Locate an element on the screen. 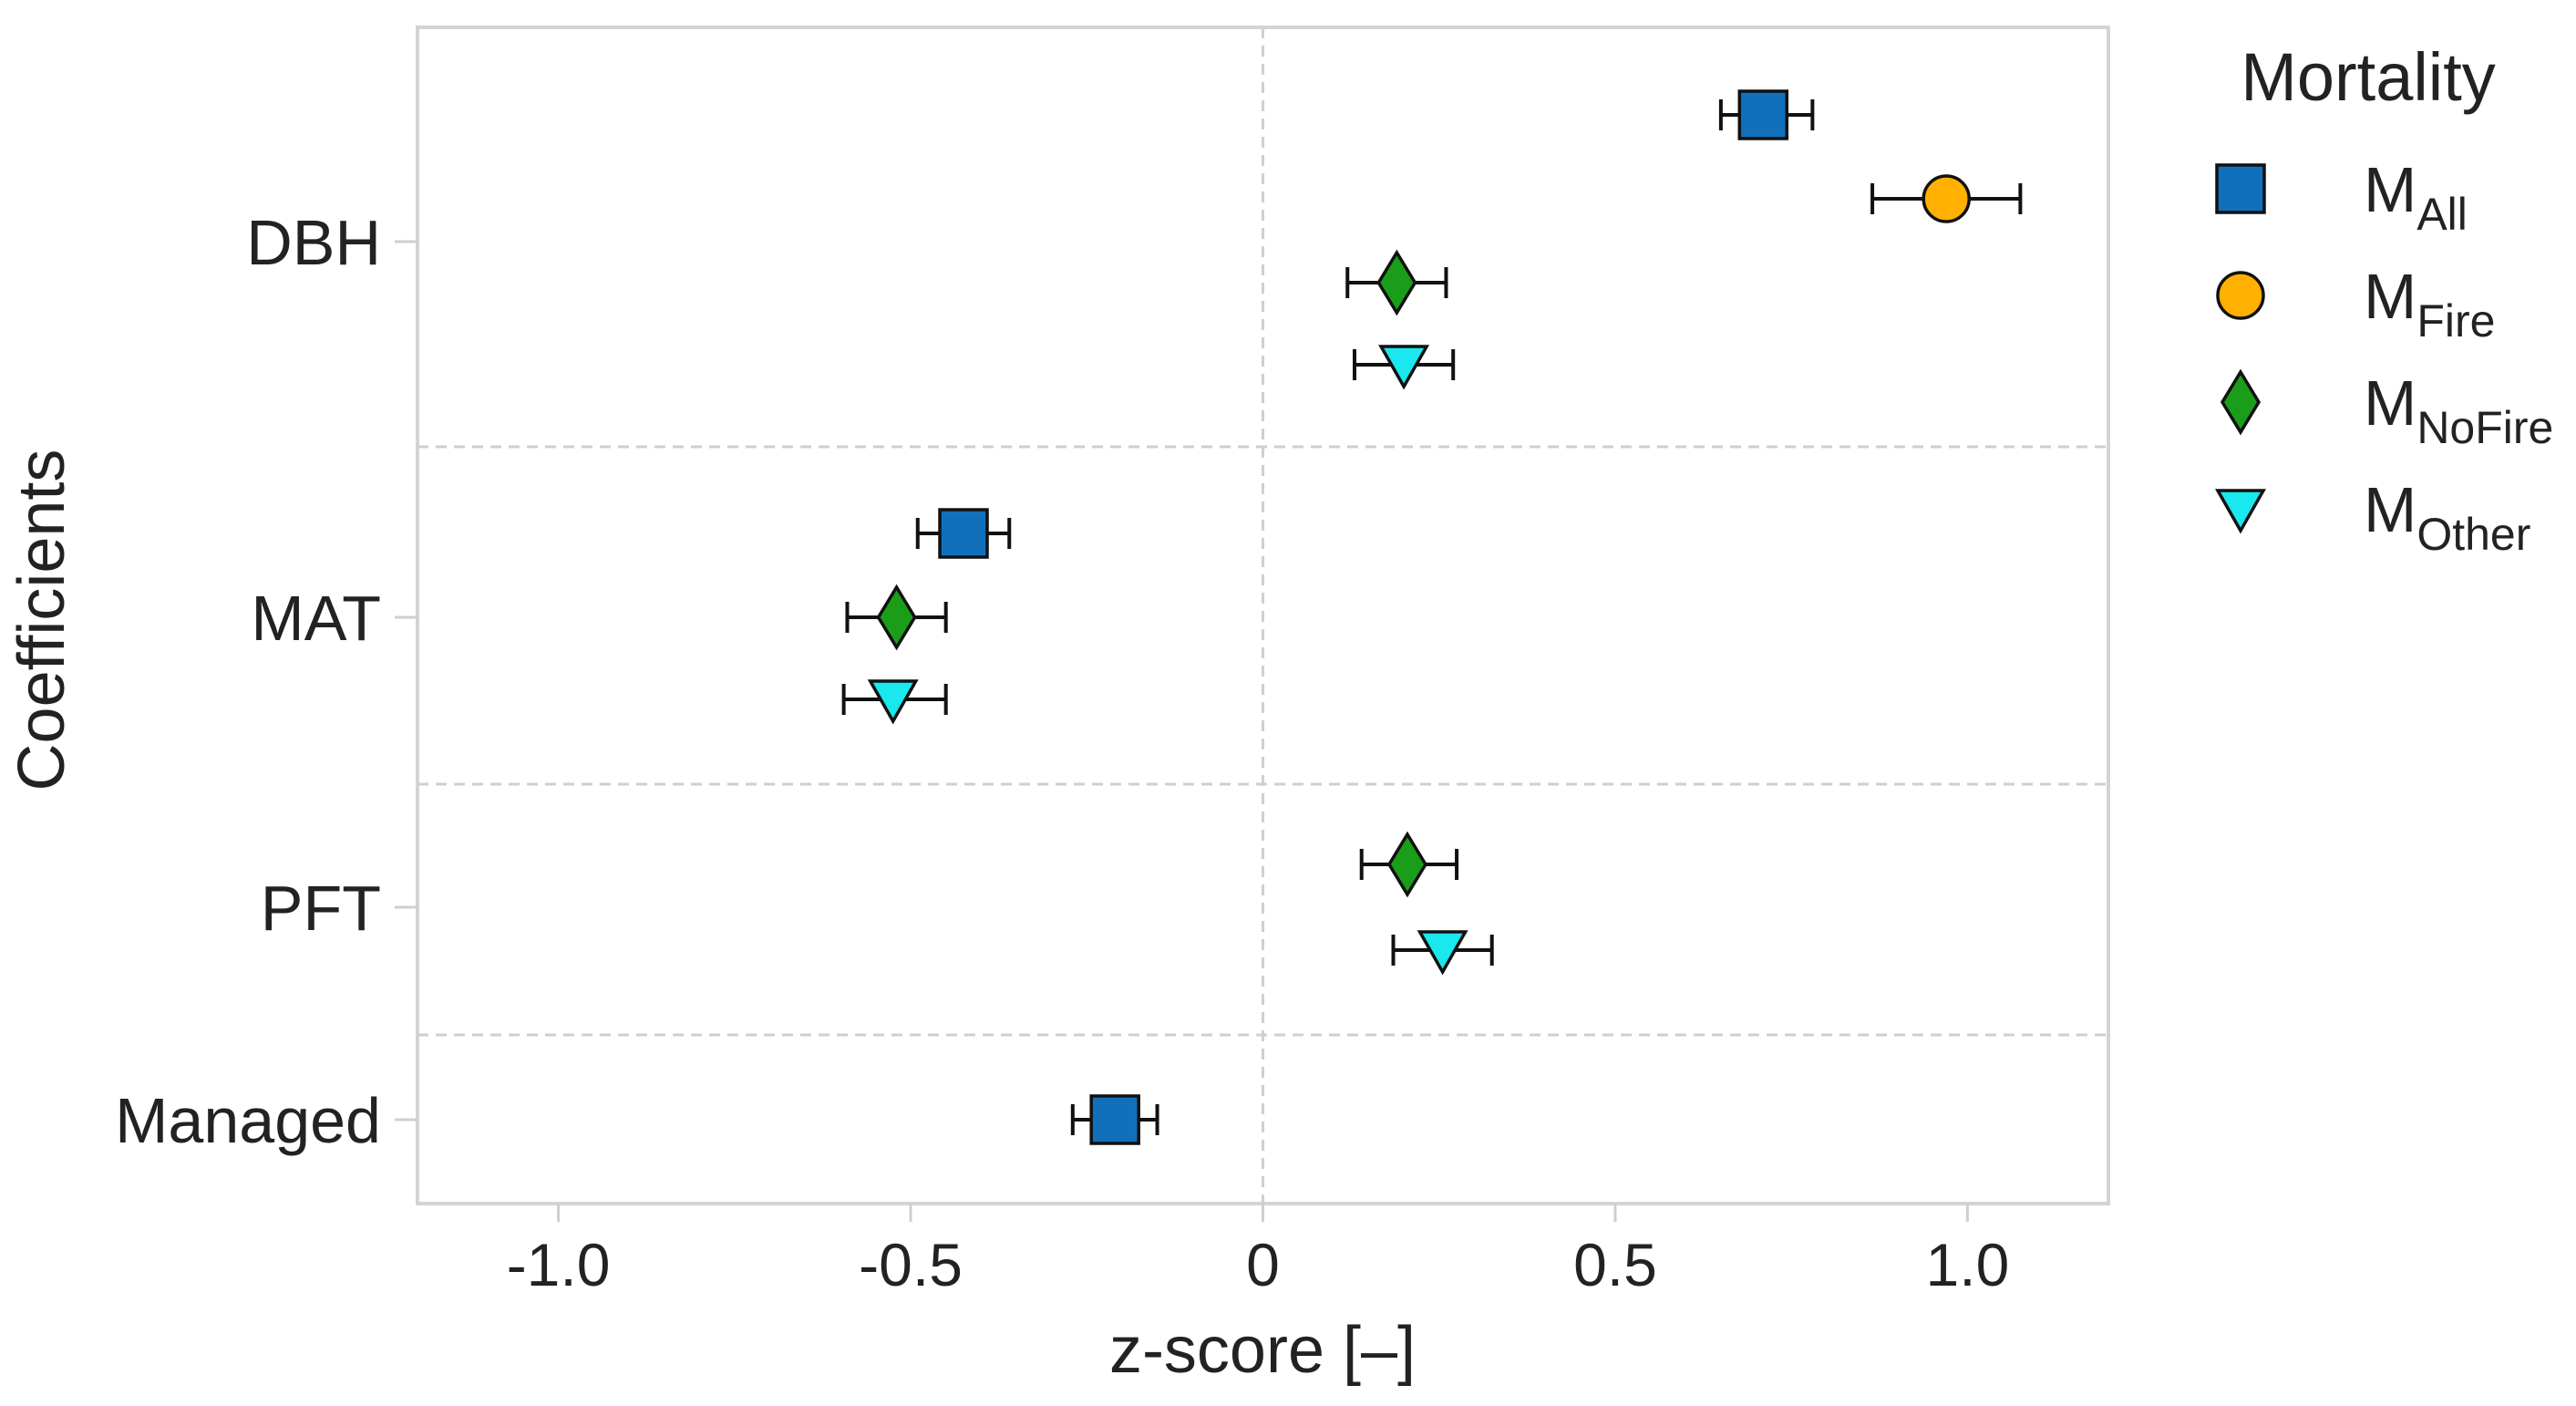 The image size is (2576, 1406). marker-mall-managed is located at coordinates (1114, 1119).